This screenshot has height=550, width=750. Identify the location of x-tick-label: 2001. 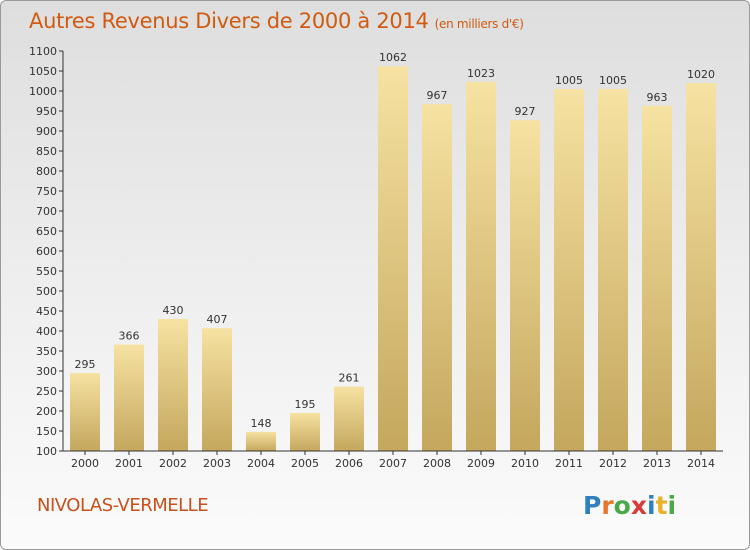
(129, 463).